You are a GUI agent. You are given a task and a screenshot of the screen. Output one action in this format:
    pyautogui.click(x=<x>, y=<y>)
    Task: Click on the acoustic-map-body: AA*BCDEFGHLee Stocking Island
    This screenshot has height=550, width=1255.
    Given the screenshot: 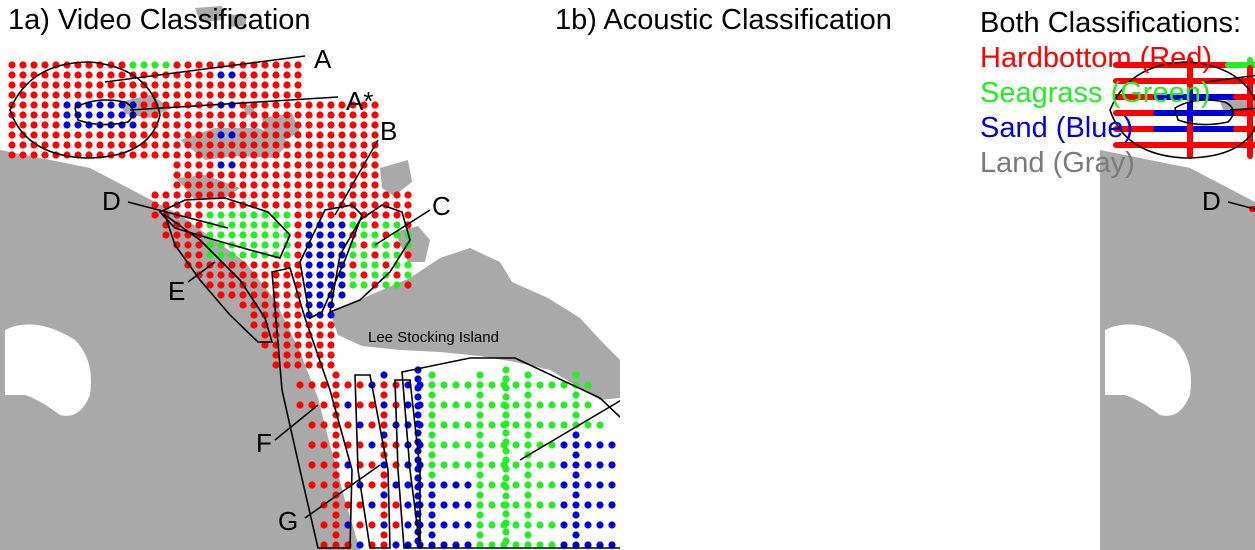 What is the action you would take?
    pyautogui.click(x=1177, y=303)
    